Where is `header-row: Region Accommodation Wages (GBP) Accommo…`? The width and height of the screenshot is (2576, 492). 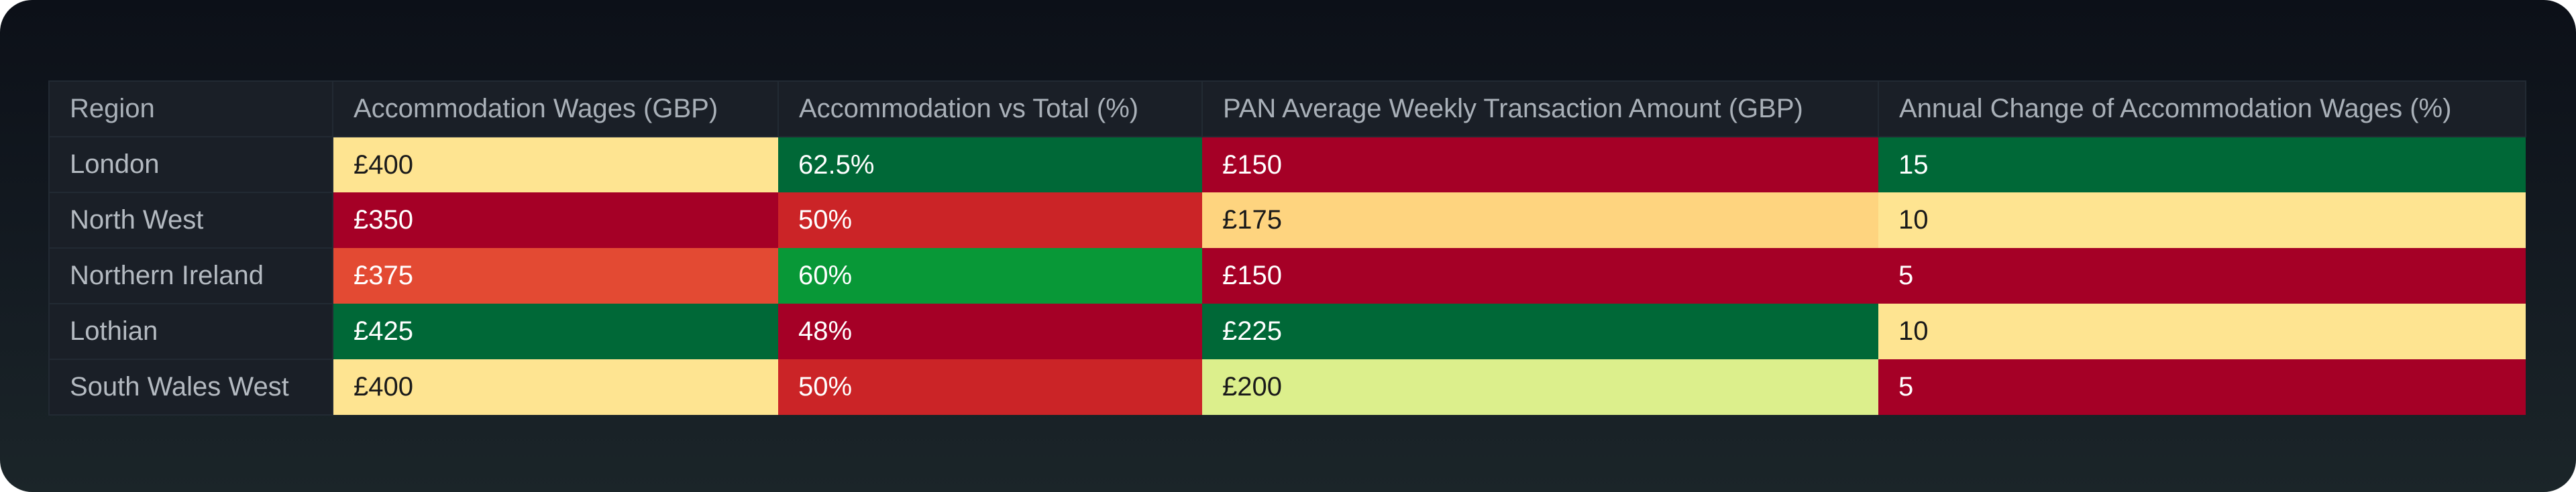
header-row: Region Accommodation Wages (GBP) Accommo… is located at coordinates (1287, 108).